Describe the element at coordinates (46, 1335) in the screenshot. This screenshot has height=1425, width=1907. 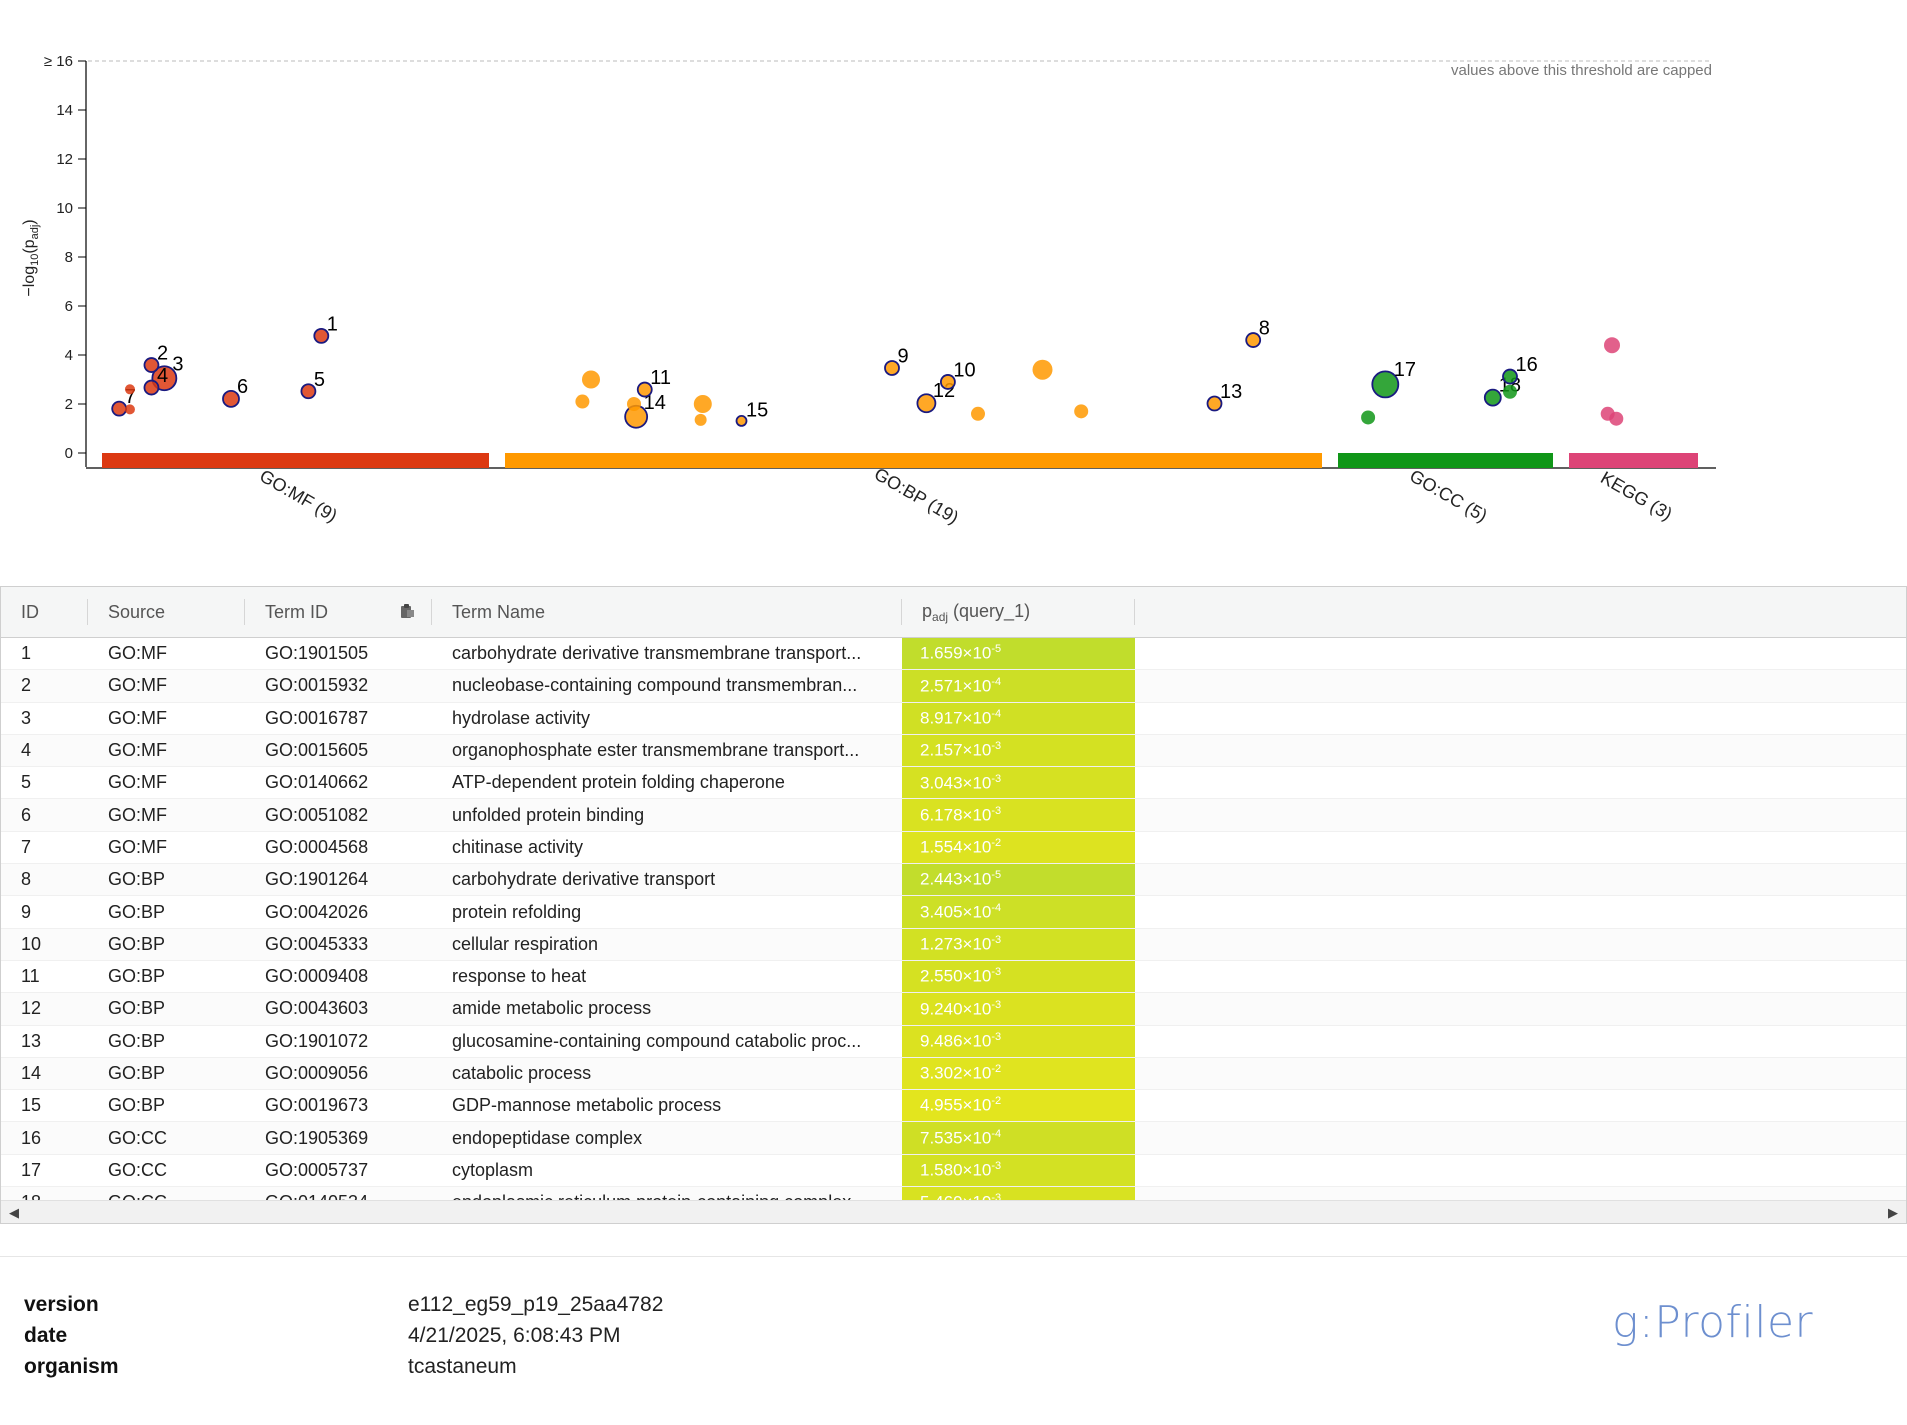
I see `meta-date-label: date` at that location.